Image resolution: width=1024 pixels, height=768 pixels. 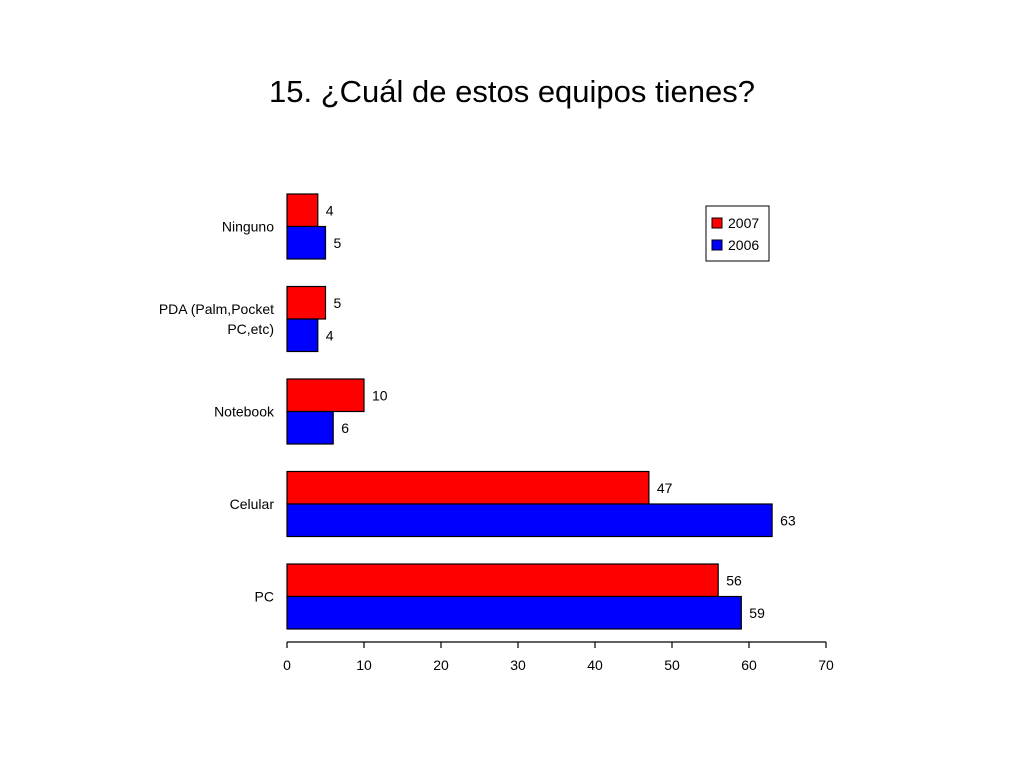 What do you see at coordinates (264, 597) in the screenshot?
I see `category-label-4: PC` at bounding box center [264, 597].